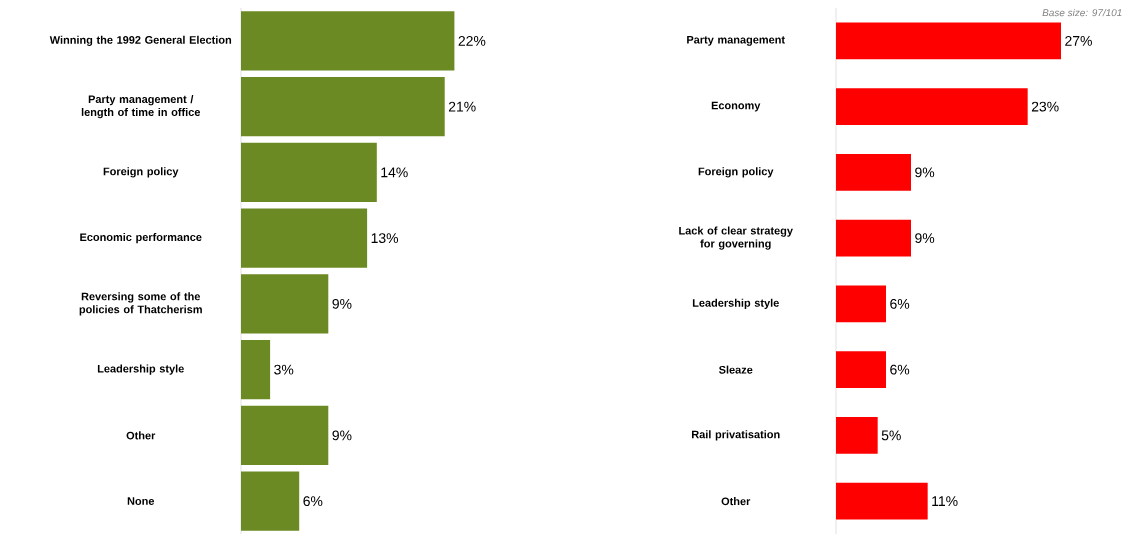  I want to click on data-label: 22%, so click(472, 40).